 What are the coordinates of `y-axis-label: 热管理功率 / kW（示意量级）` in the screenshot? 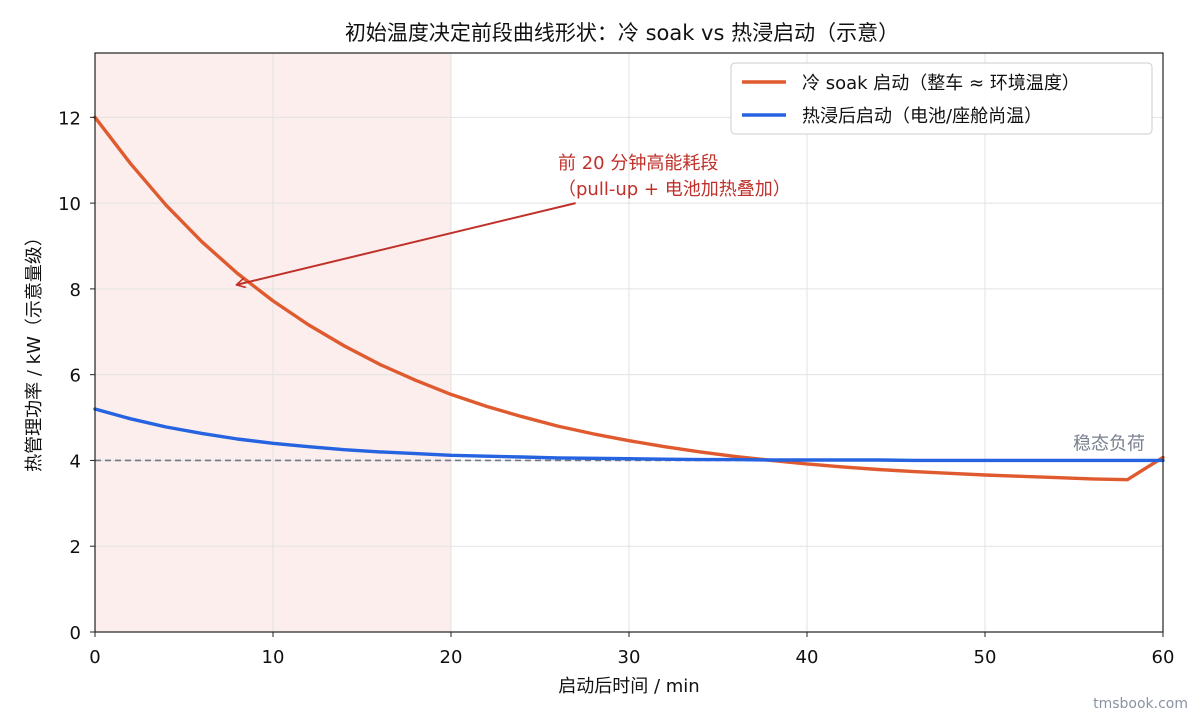 It's located at (34, 350).